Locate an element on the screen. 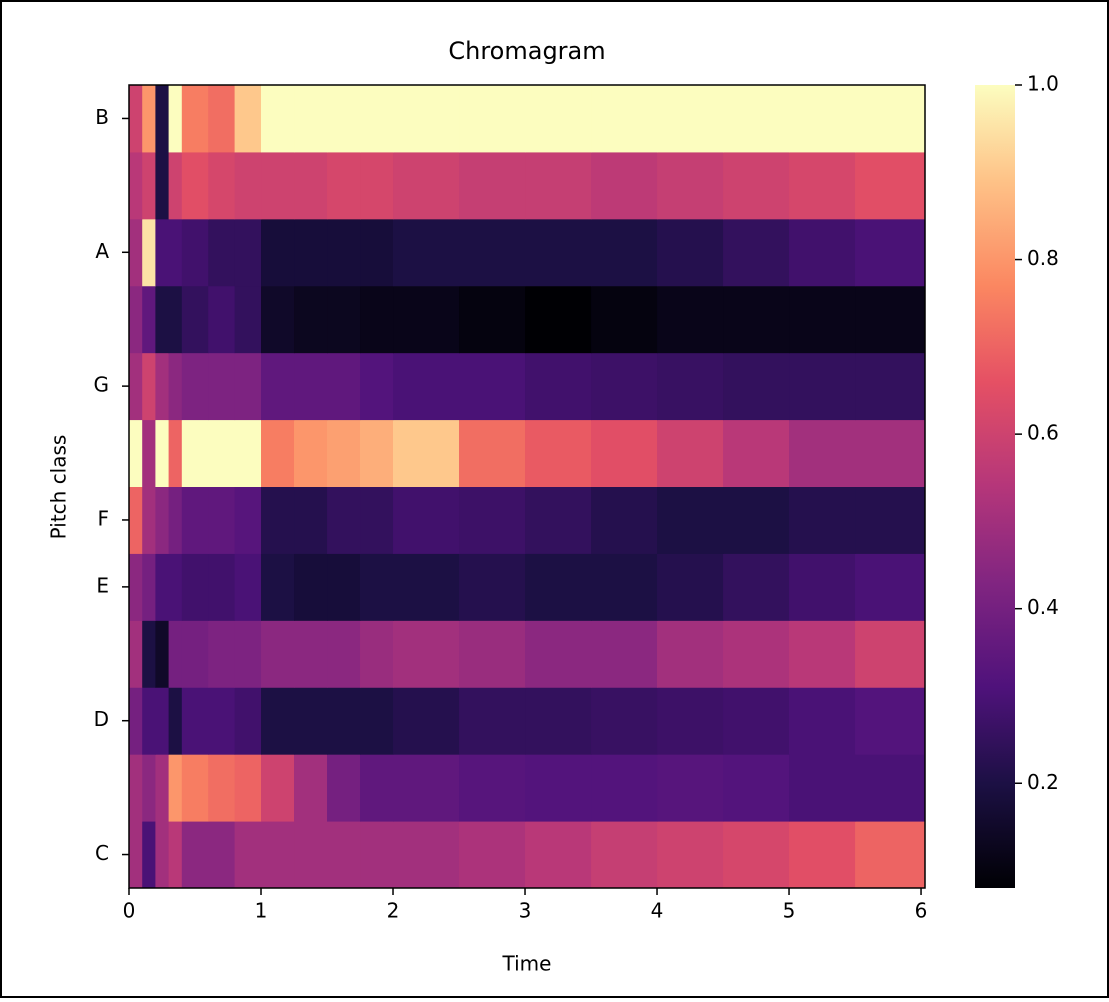  y-tick-label: B is located at coordinates (102, 117).